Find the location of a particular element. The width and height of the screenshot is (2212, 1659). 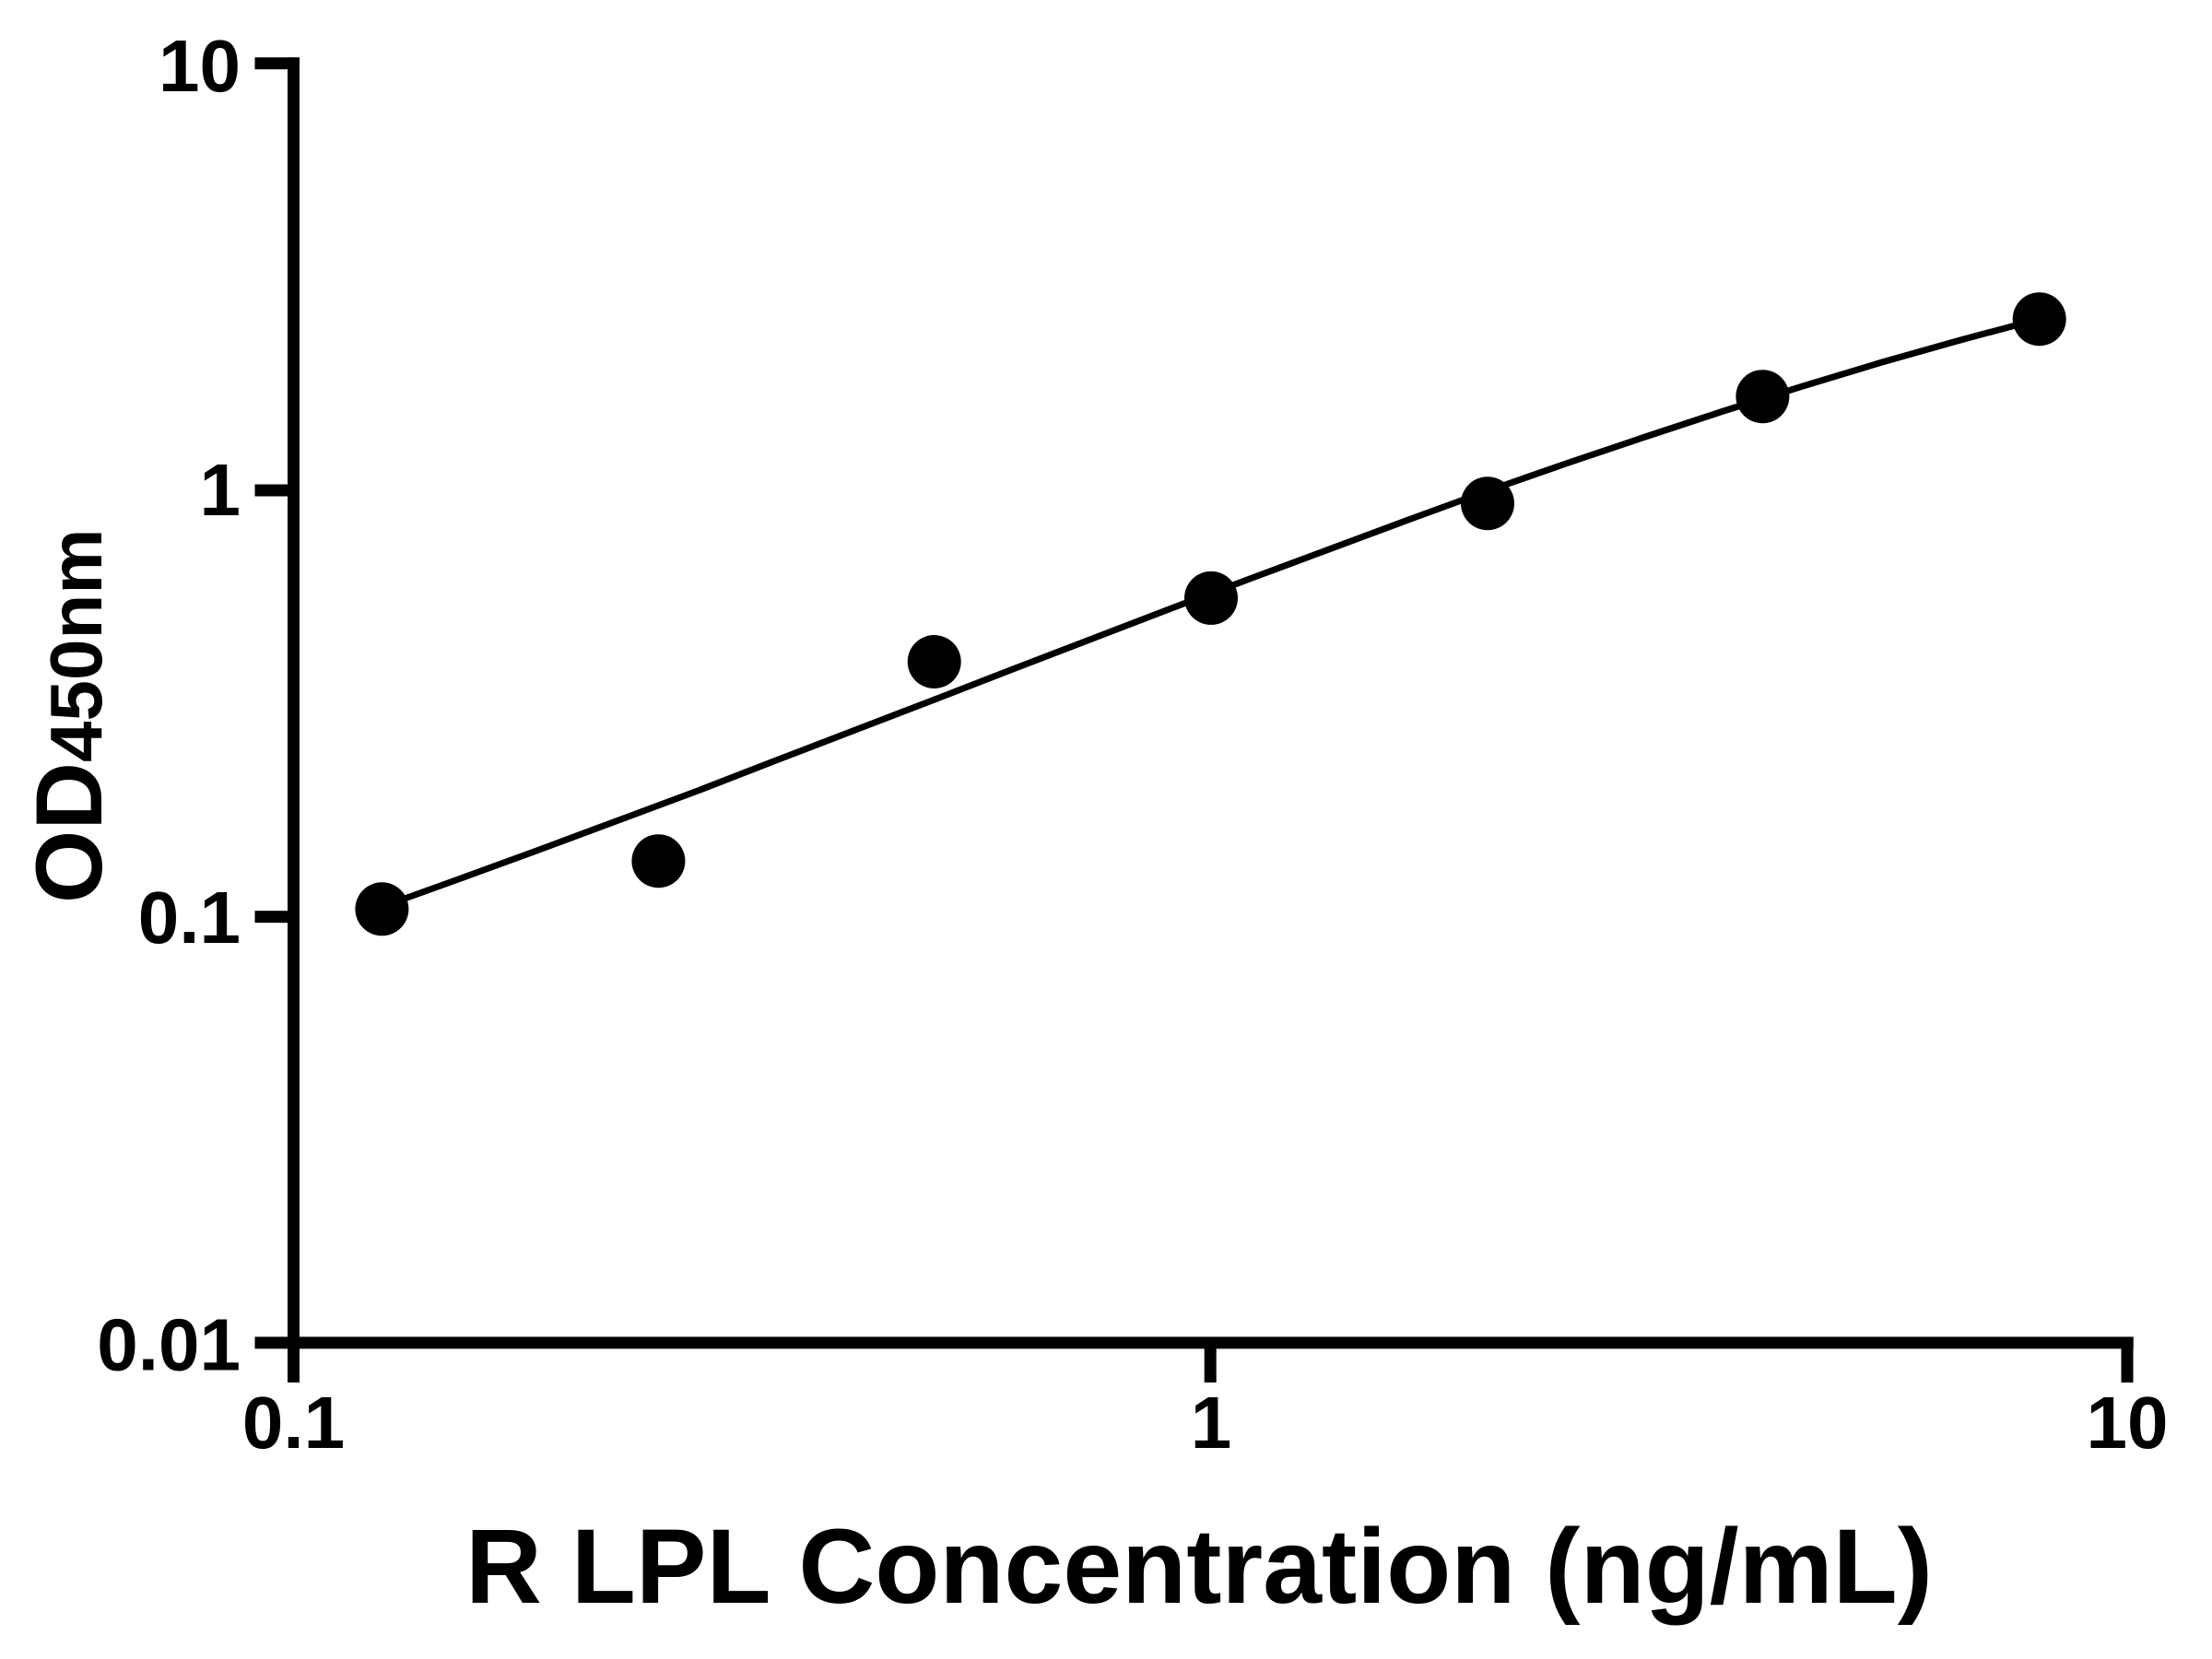

svg-text: OD450nm is located at coordinates (69, 716).